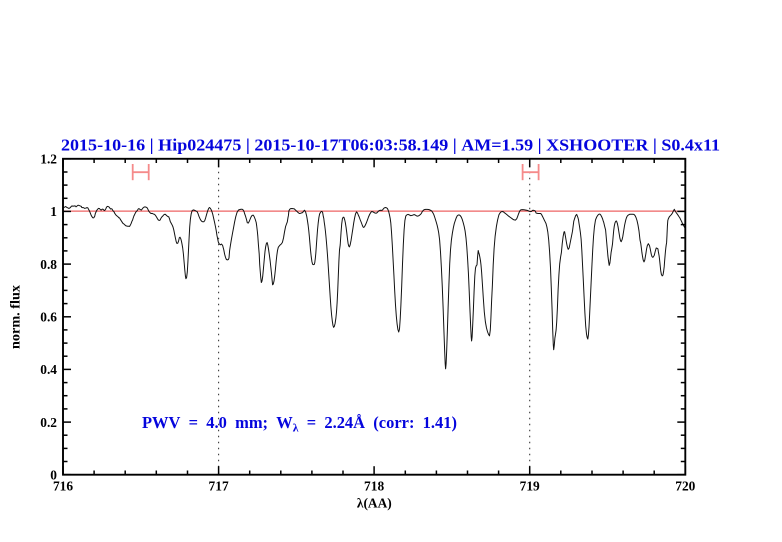 The width and height of the screenshot is (782, 542). What do you see at coordinates (219, 486) in the screenshot?
I see `svg-text: 717` at bounding box center [219, 486].